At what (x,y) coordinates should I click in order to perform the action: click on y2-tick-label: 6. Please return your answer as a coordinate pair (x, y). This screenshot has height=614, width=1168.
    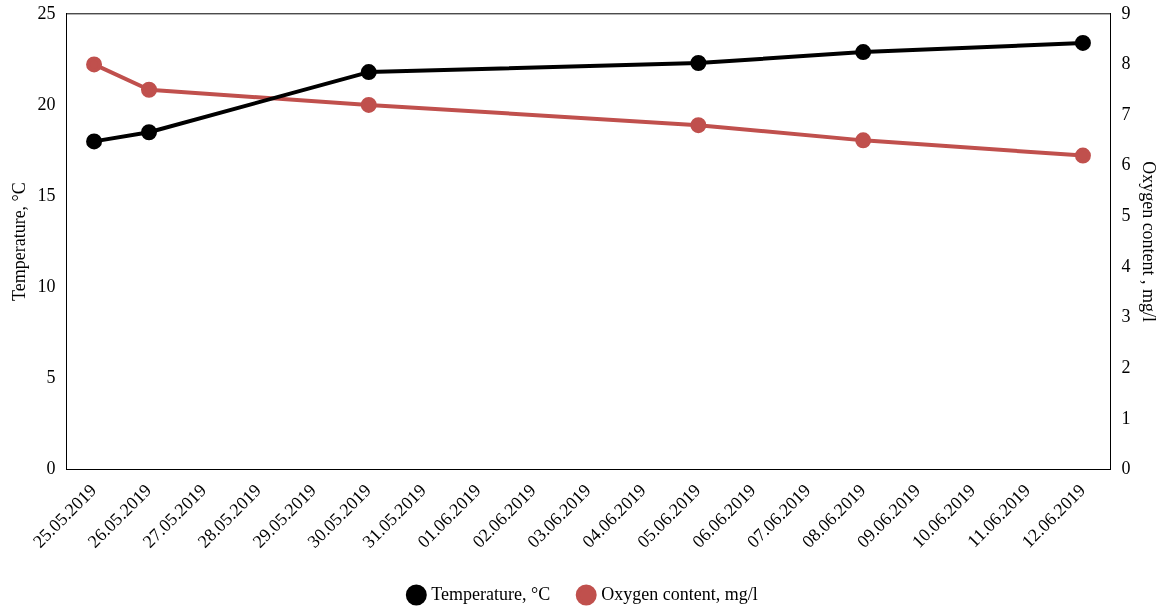
    Looking at the image, I should click on (1126, 164).